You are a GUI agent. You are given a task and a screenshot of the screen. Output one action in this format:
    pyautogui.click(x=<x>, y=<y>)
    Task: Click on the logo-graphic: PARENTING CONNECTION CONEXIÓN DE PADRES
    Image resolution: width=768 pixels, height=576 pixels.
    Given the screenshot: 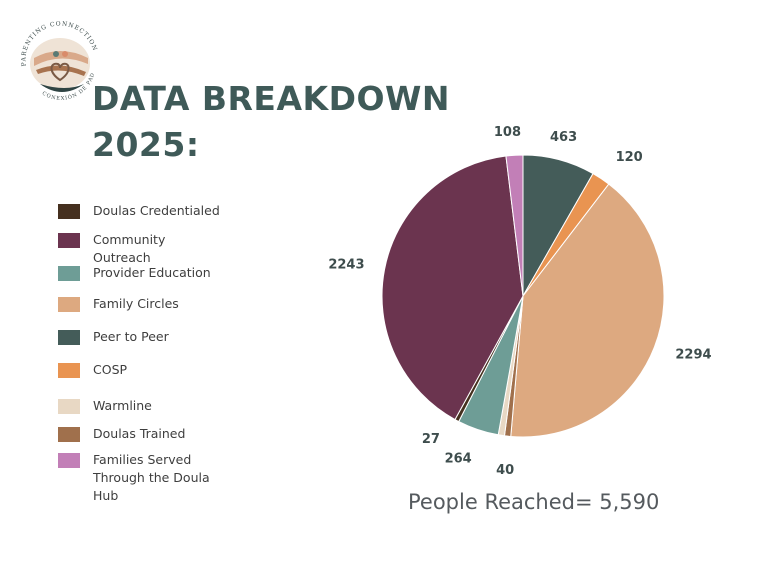 What is the action you would take?
    pyautogui.click(x=54, y=56)
    